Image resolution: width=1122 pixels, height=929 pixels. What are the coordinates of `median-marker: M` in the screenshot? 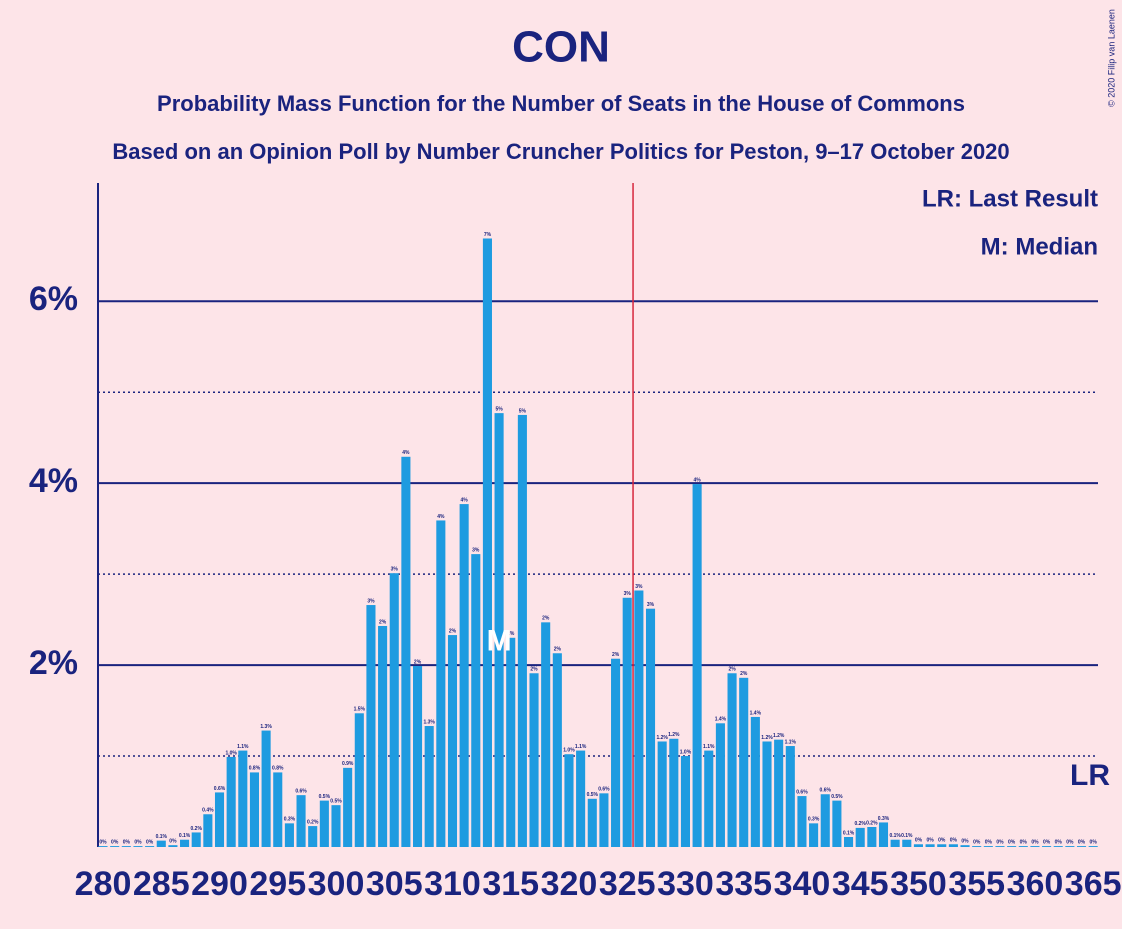 It's located at (499, 641).